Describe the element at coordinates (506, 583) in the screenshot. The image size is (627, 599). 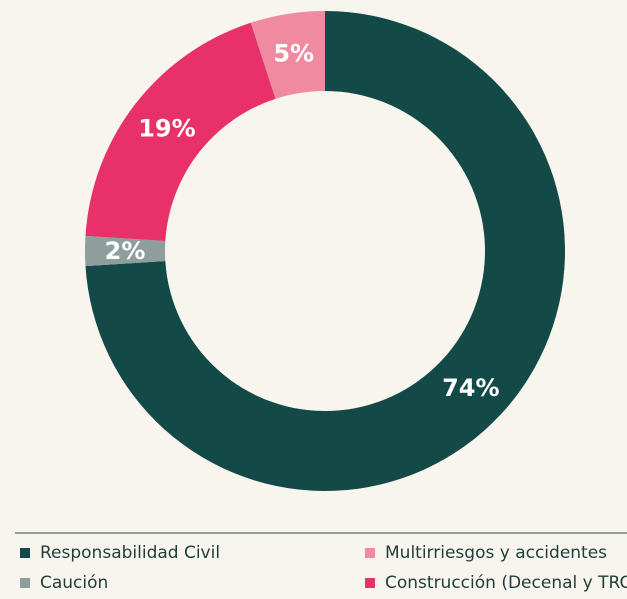
I see `legend-label: Construcción (Decenal y TRC)` at that location.